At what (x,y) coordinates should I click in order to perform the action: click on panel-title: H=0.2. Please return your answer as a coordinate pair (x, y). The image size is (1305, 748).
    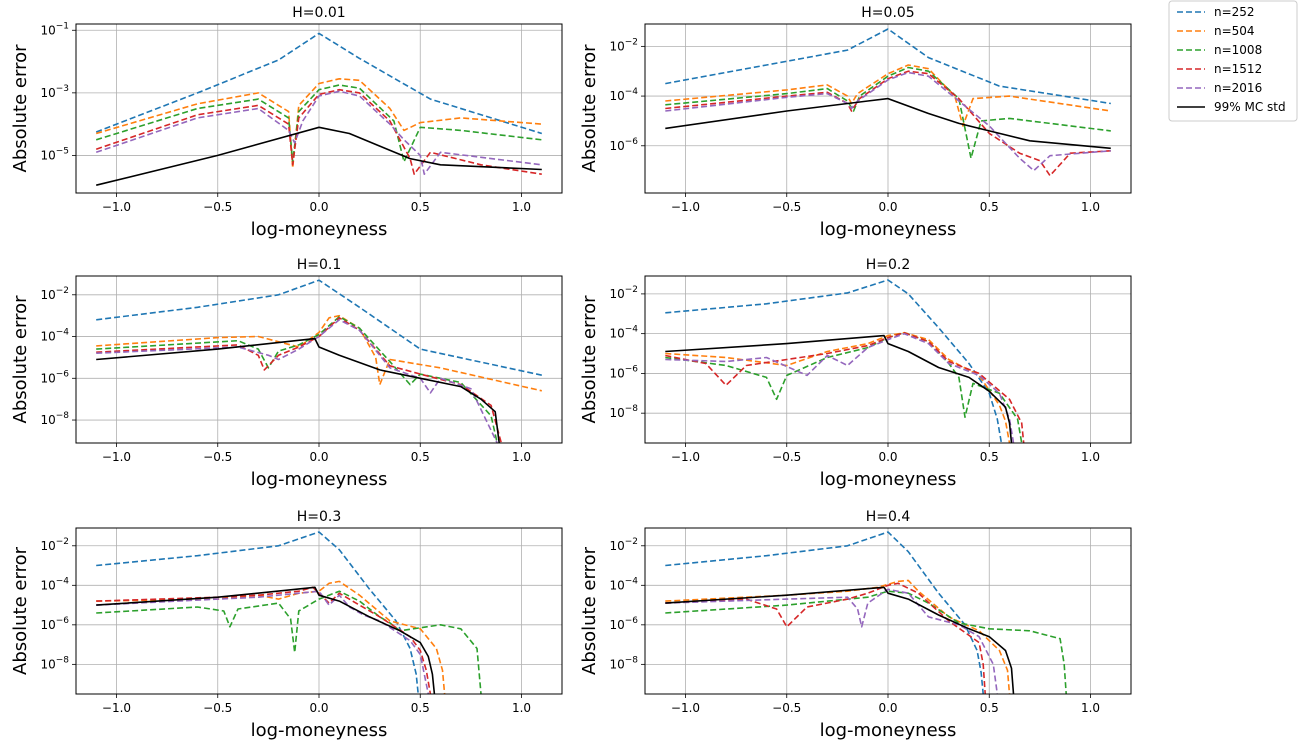
    Looking at the image, I should click on (888, 265).